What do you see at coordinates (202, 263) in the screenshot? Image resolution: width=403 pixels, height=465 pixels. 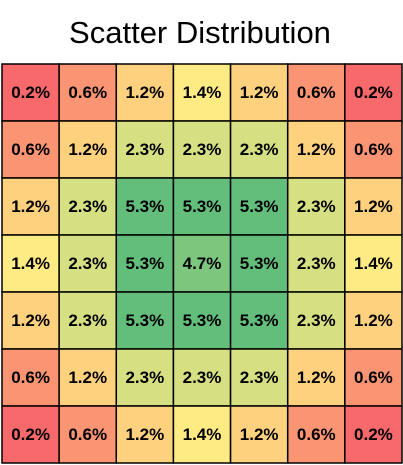 I see `cell-label: 4.7%` at bounding box center [202, 263].